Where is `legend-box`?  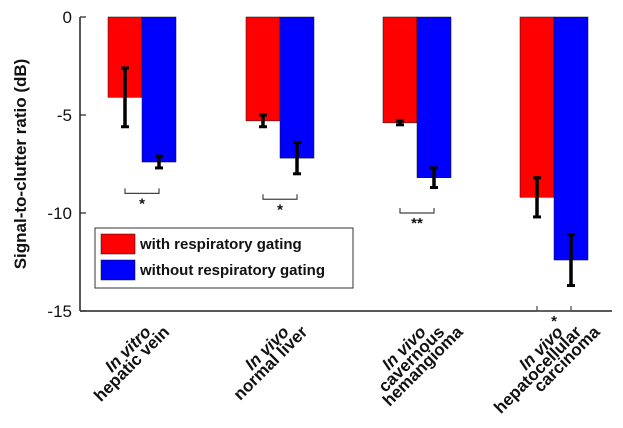
legend-box is located at coordinates (224, 258).